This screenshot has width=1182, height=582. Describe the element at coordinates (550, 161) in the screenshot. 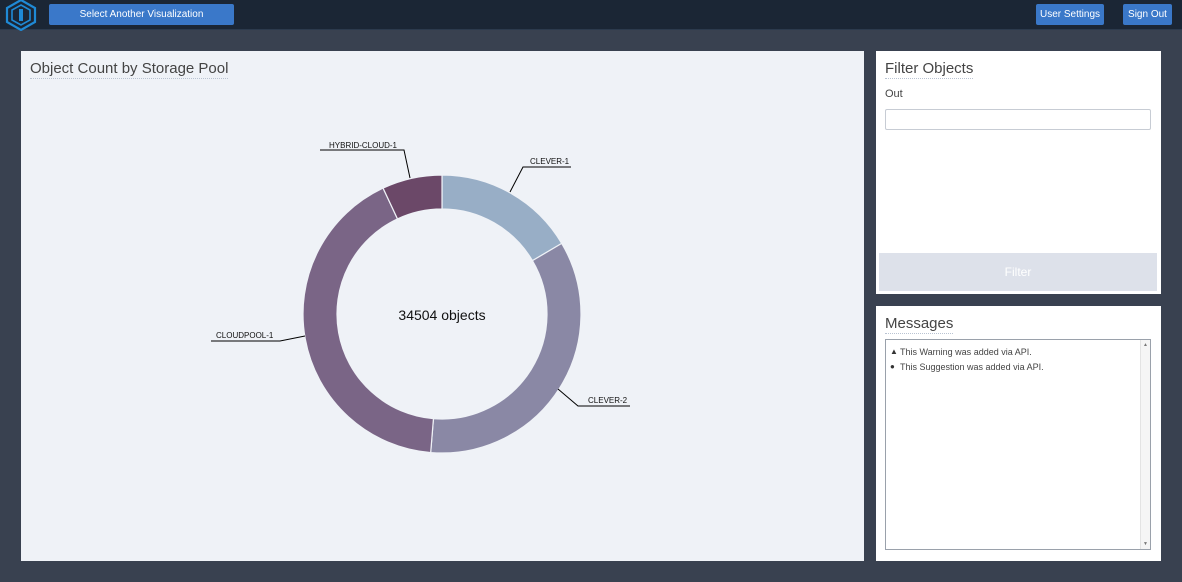

I see `slice-label-clever-1: CLEVER-1` at that location.